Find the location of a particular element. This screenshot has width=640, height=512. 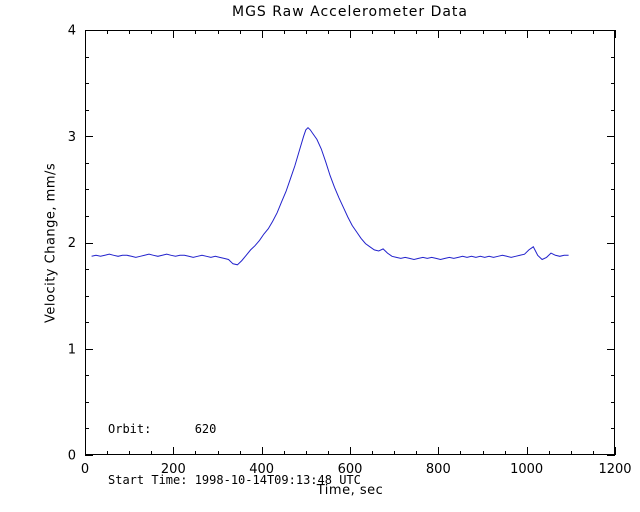

x-tick-label: 1200 is located at coordinates (614, 469).